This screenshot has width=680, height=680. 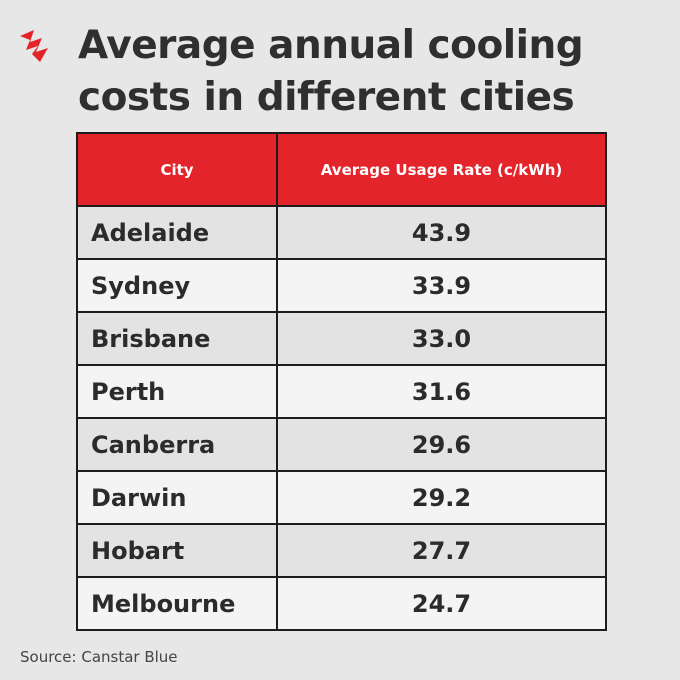 What do you see at coordinates (326, 97) in the screenshot?
I see `title-line: costs in different cities` at bounding box center [326, 97].